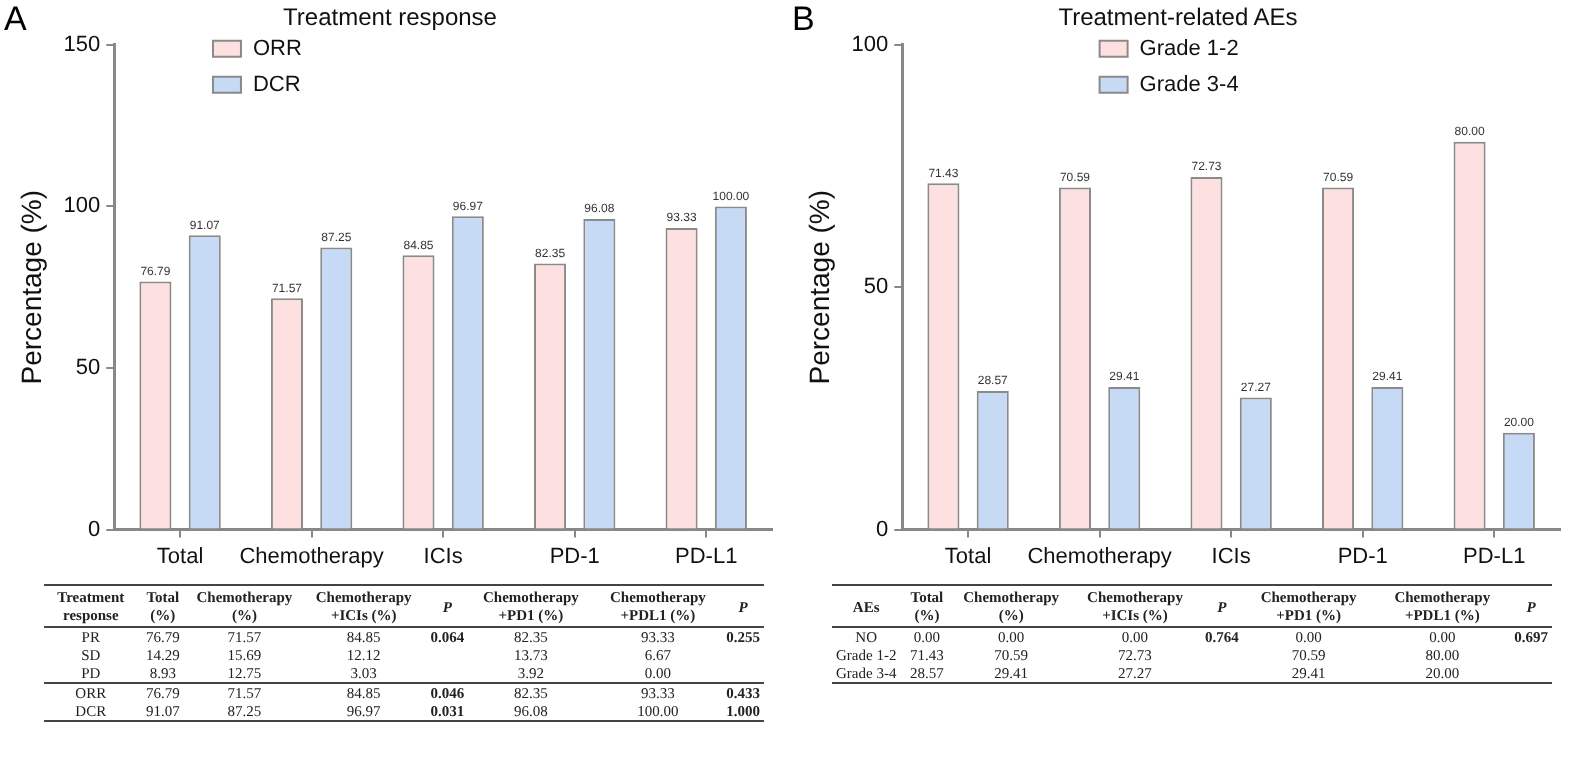  I want to click on chart-title: Treatment-related AEs, so click(1178, 17).